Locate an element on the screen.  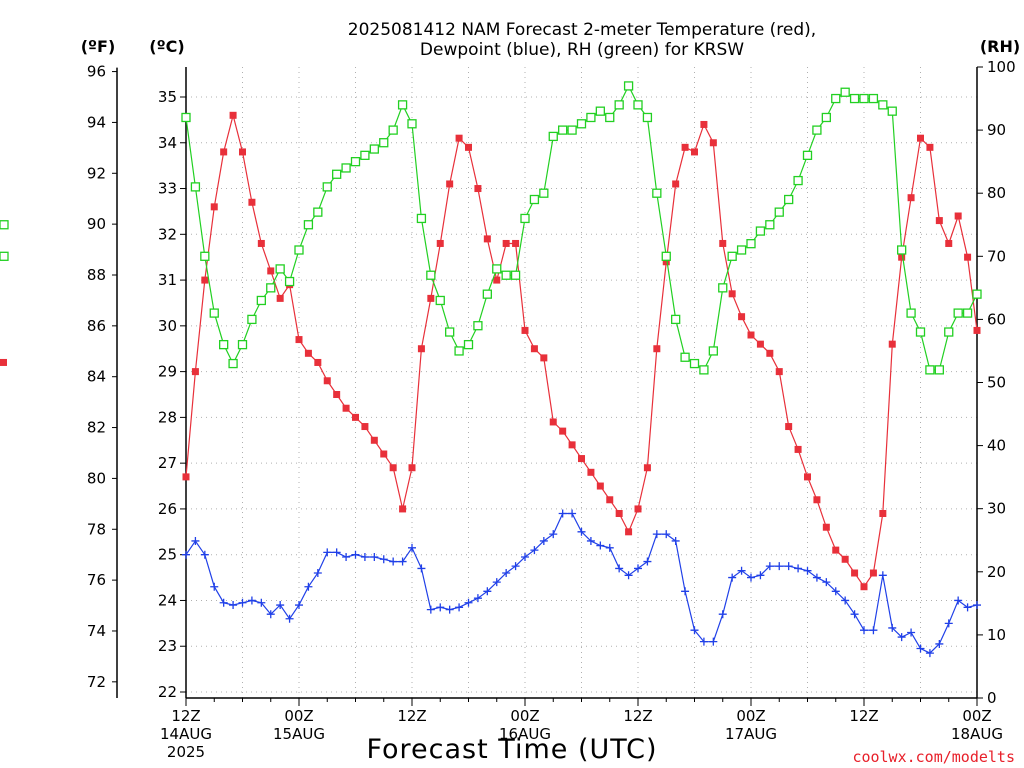
fahrenheit-tick-label: 94 is located at coordinates (96, 122).